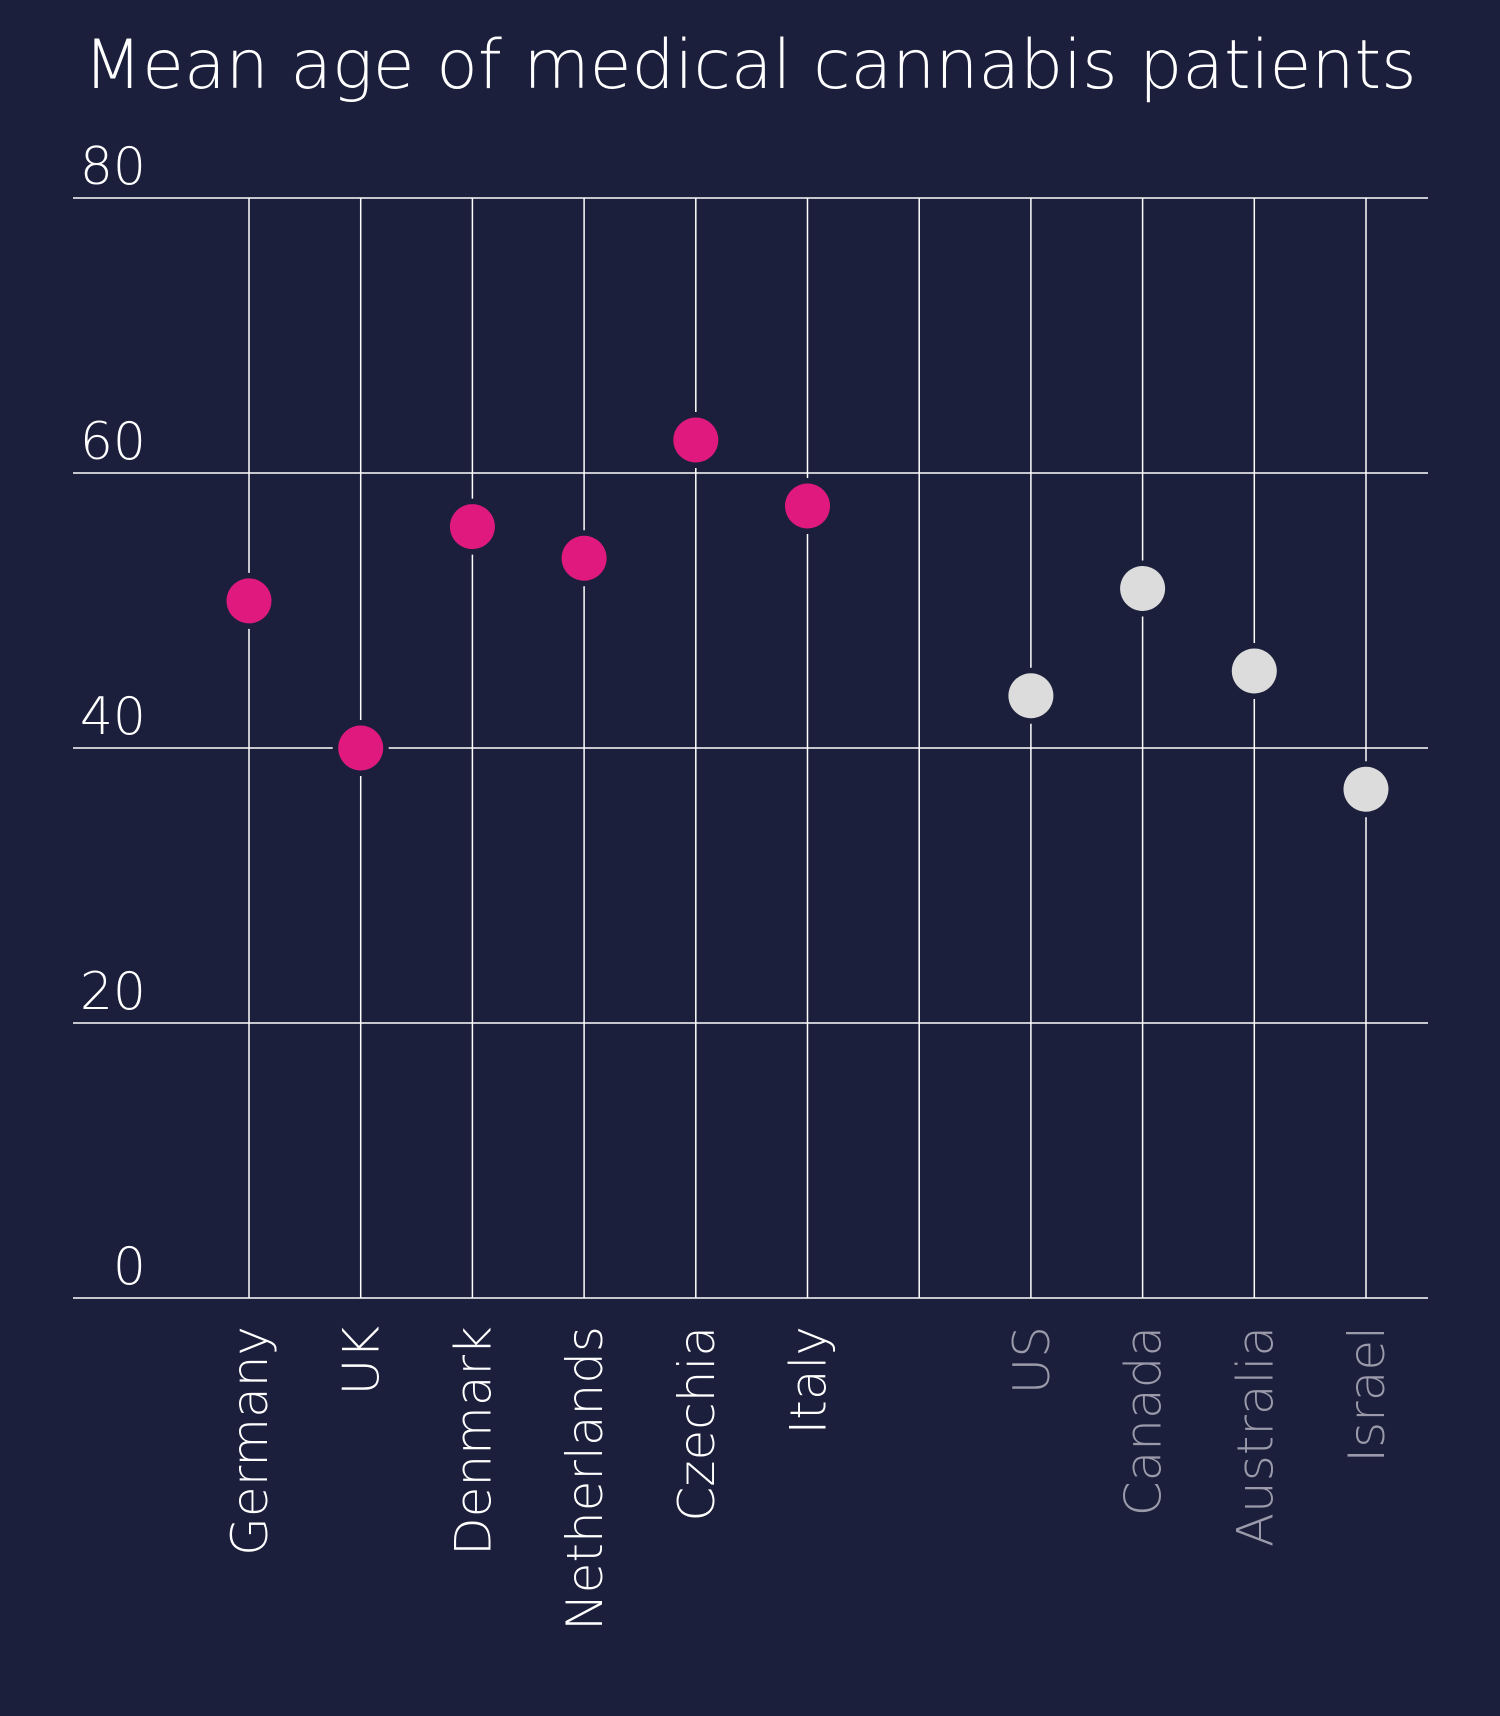  I want to click on x-tick-label: Czechia, so click(697, 1424).